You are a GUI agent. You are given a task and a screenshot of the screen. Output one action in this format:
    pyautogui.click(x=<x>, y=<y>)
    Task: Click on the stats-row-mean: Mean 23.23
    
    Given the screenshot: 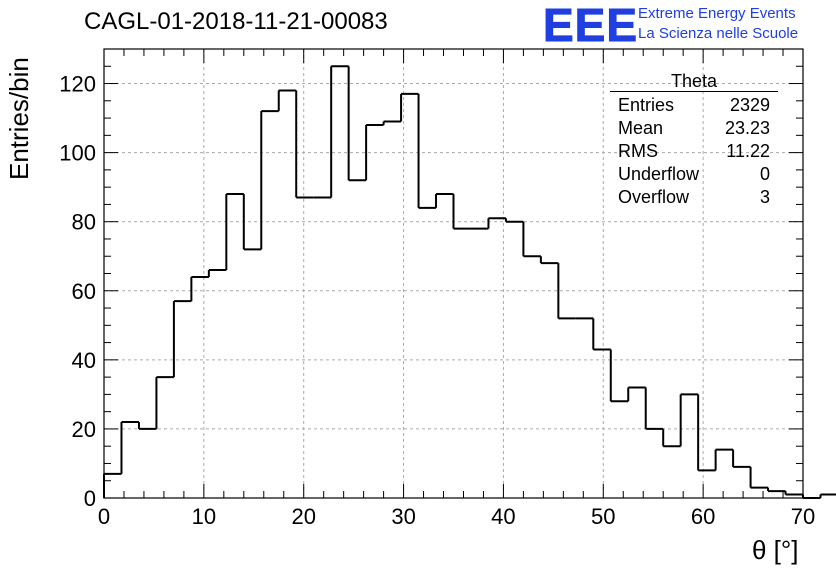 What is the action you would take?
    pyautogui.click(x=694, y=128)
    